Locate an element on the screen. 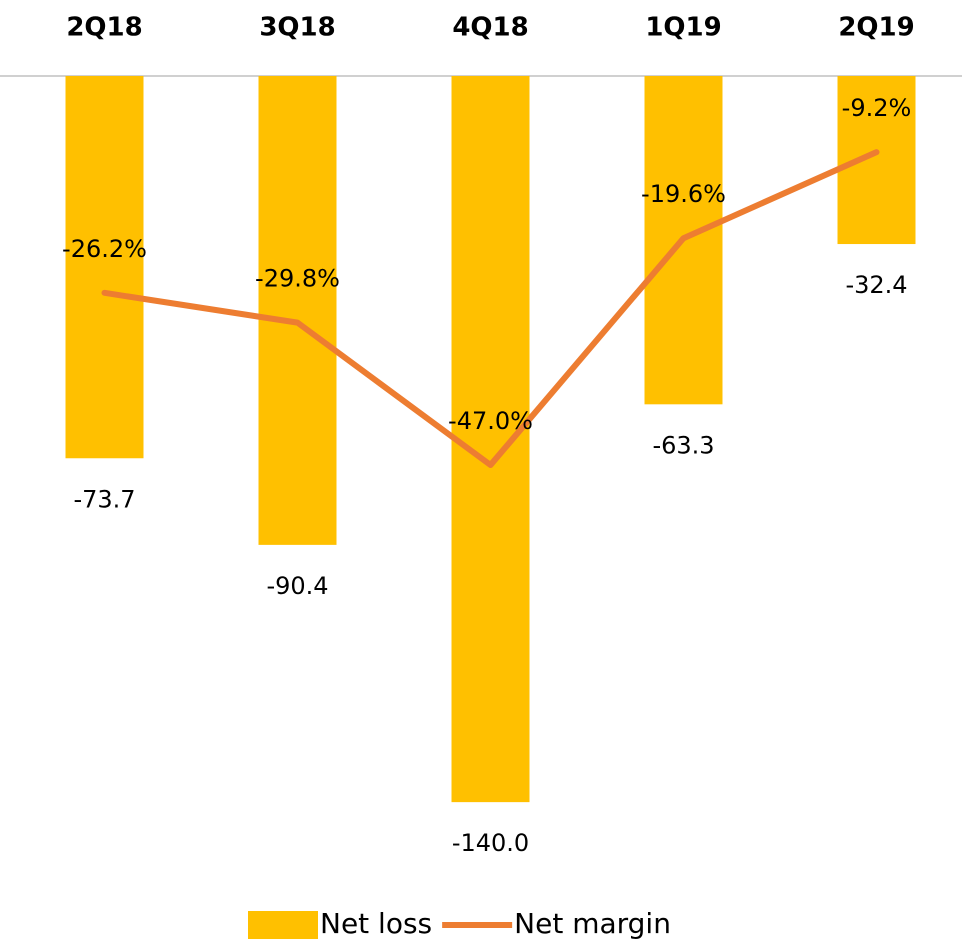 This screenshot has height=946, width=962. line-value-label: -47.0% is located at coordinates (490, 421).